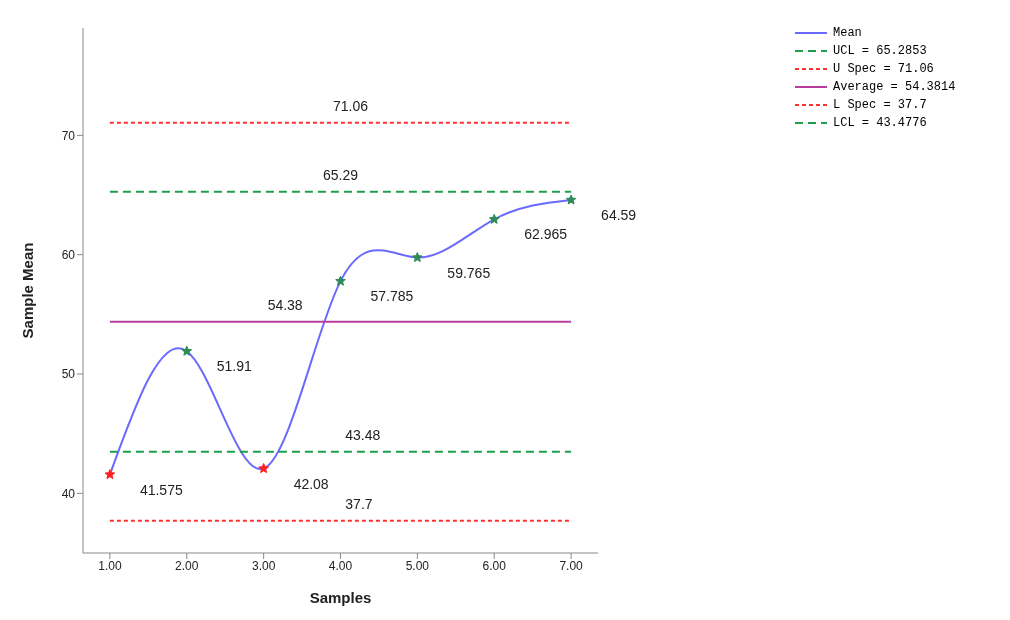 Image resolution: width=1010 pixels, height=620 pixels. What do you see at coordinates (161, 489) in the screenshot?
I see `data-label: 41.575` at bounding box center [161, 489].